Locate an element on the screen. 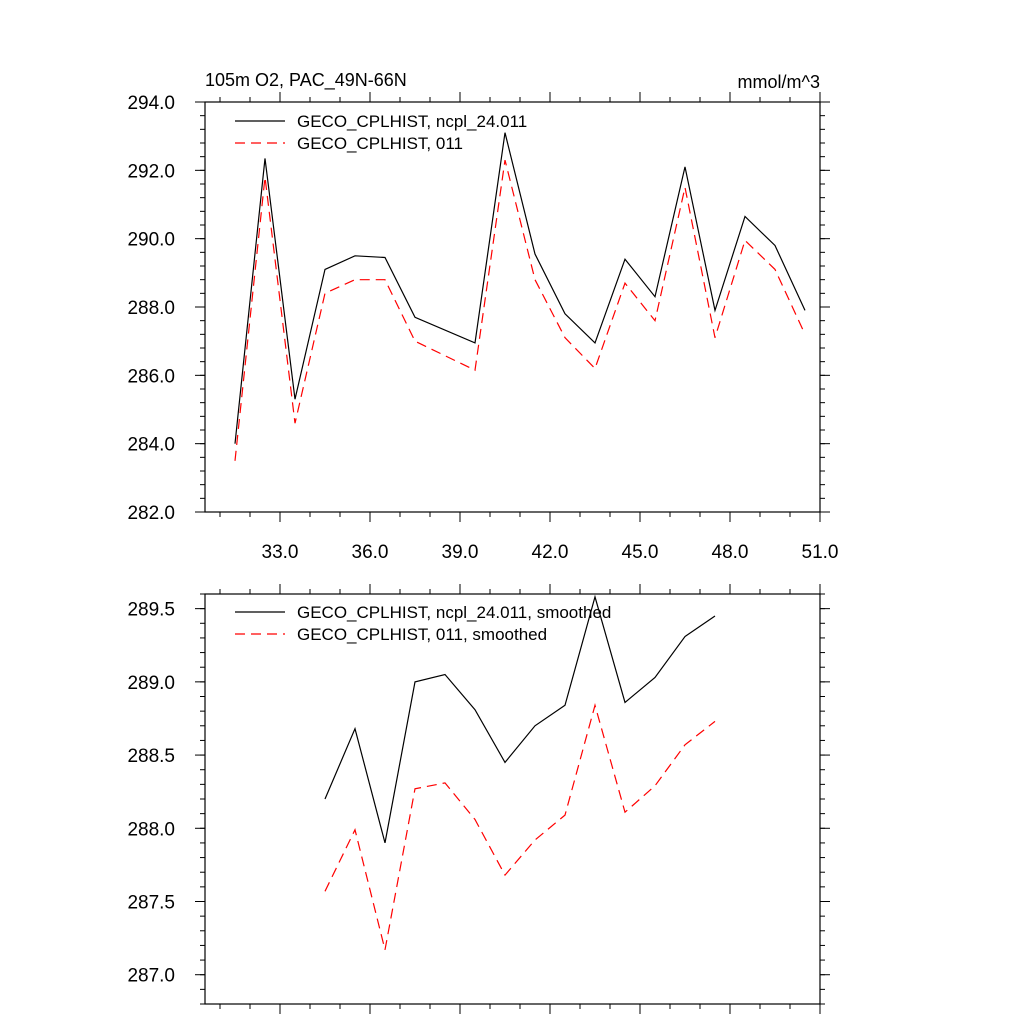 The height and width of the screenshot is (1024, 1024). y-tick-label: 282.0 is located at coordinates (151, 513).